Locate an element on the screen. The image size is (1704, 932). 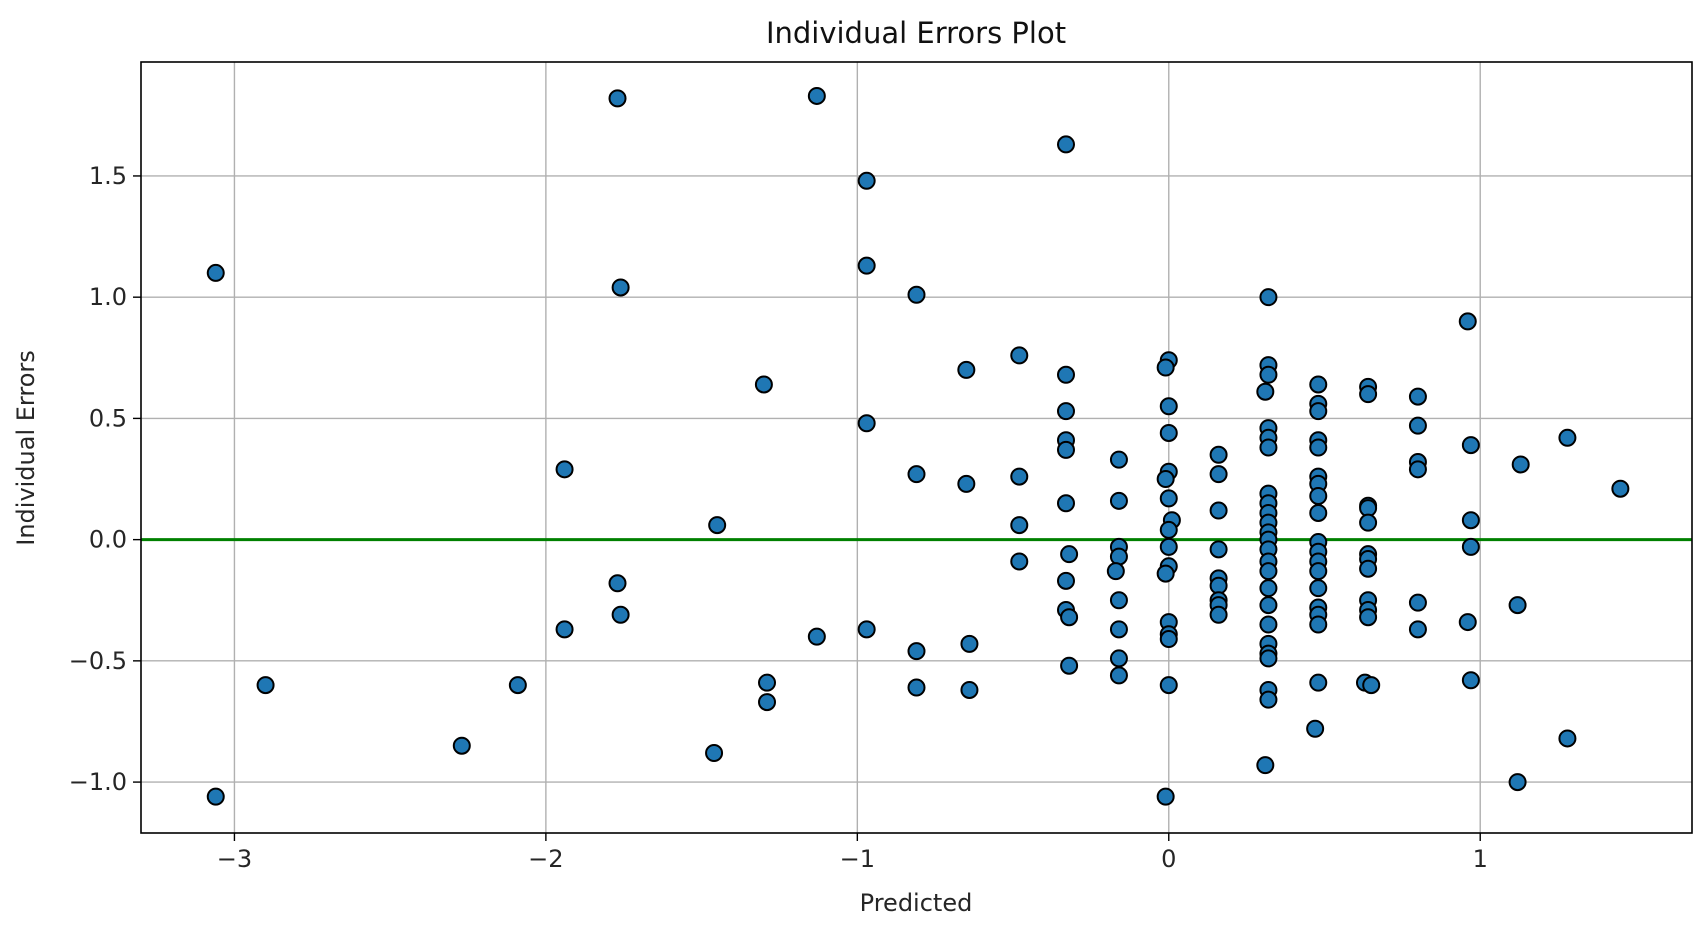
x-axis: −3 −2 −1 0 1 is located at coordinates (852, 853).